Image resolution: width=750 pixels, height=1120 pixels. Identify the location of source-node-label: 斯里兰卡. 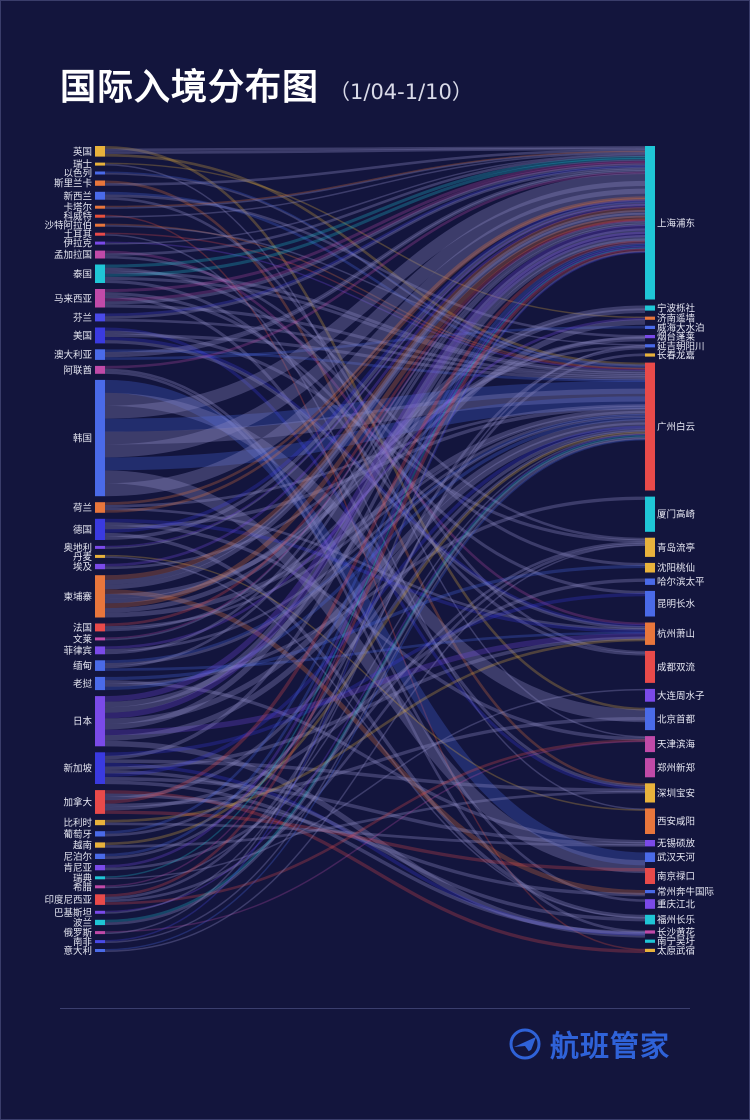
(73, 184).